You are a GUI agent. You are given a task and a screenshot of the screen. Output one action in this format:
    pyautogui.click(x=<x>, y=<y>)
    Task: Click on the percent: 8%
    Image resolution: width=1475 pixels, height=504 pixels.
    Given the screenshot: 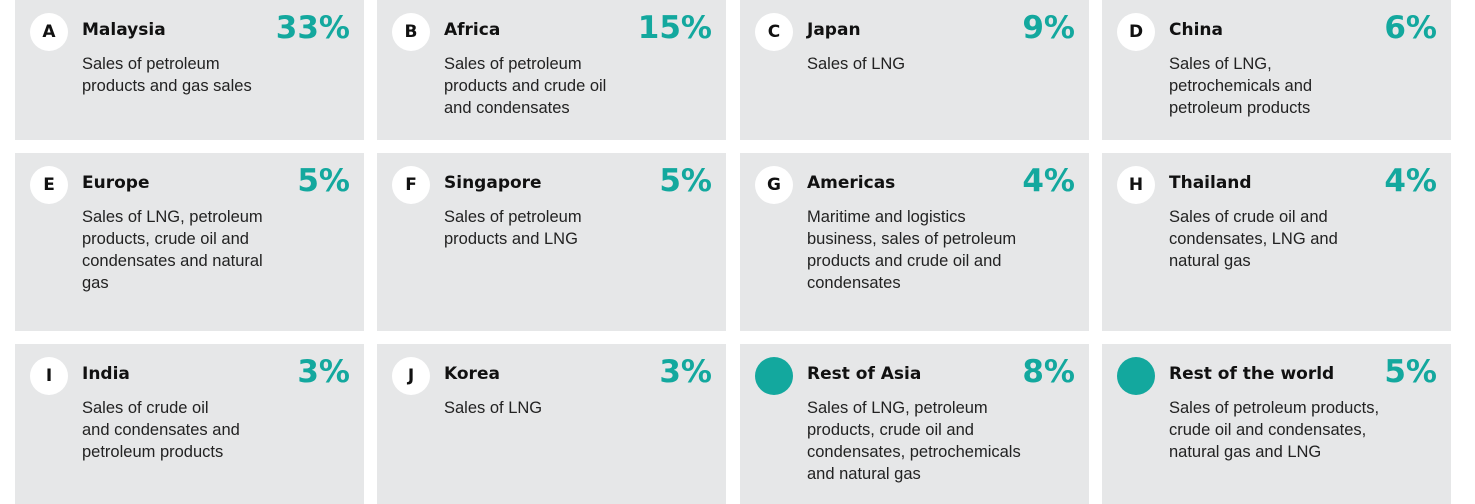 What is the action you would take?
    pyautogui.click(x=1048, y=372)
    